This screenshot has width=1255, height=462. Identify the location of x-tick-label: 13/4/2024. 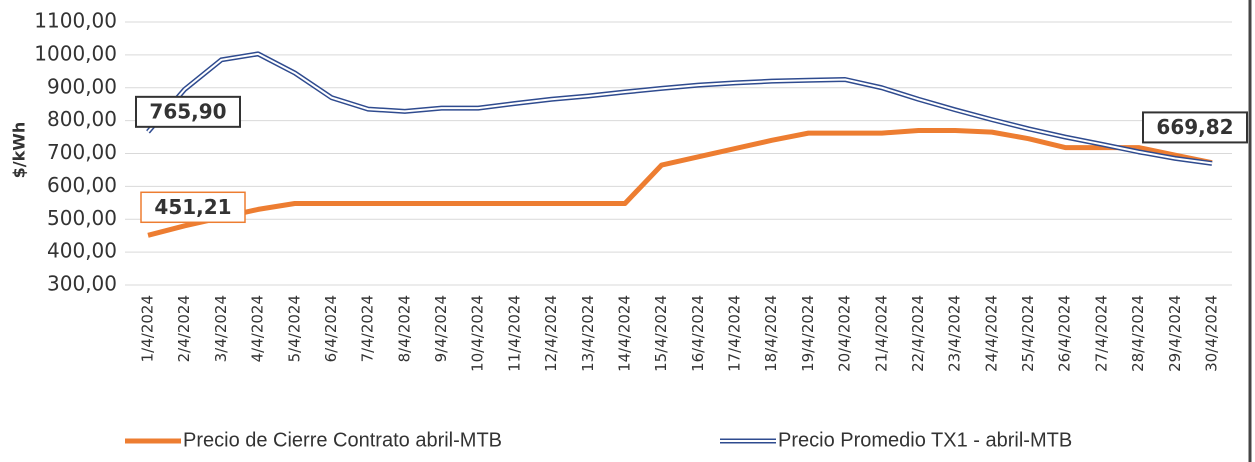
(588, 333).